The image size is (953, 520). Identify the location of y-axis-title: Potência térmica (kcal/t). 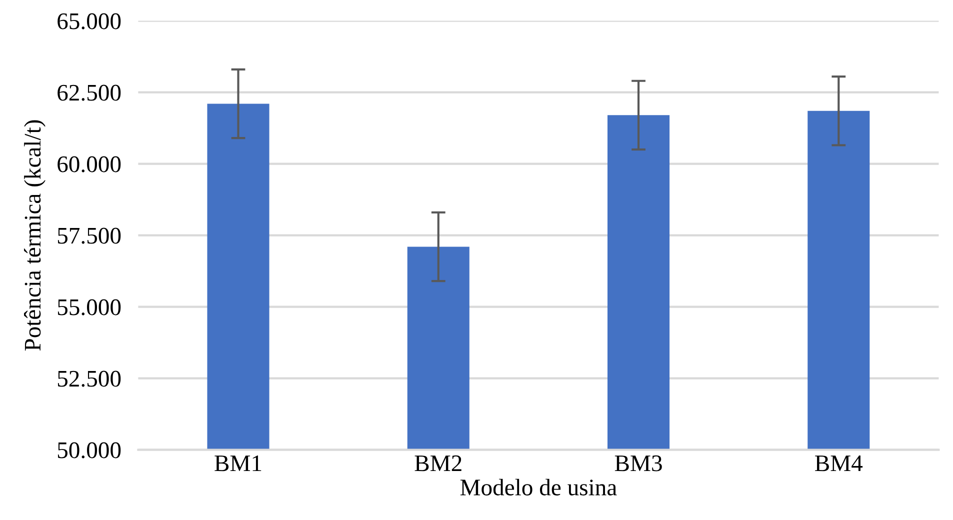
(35, 235).